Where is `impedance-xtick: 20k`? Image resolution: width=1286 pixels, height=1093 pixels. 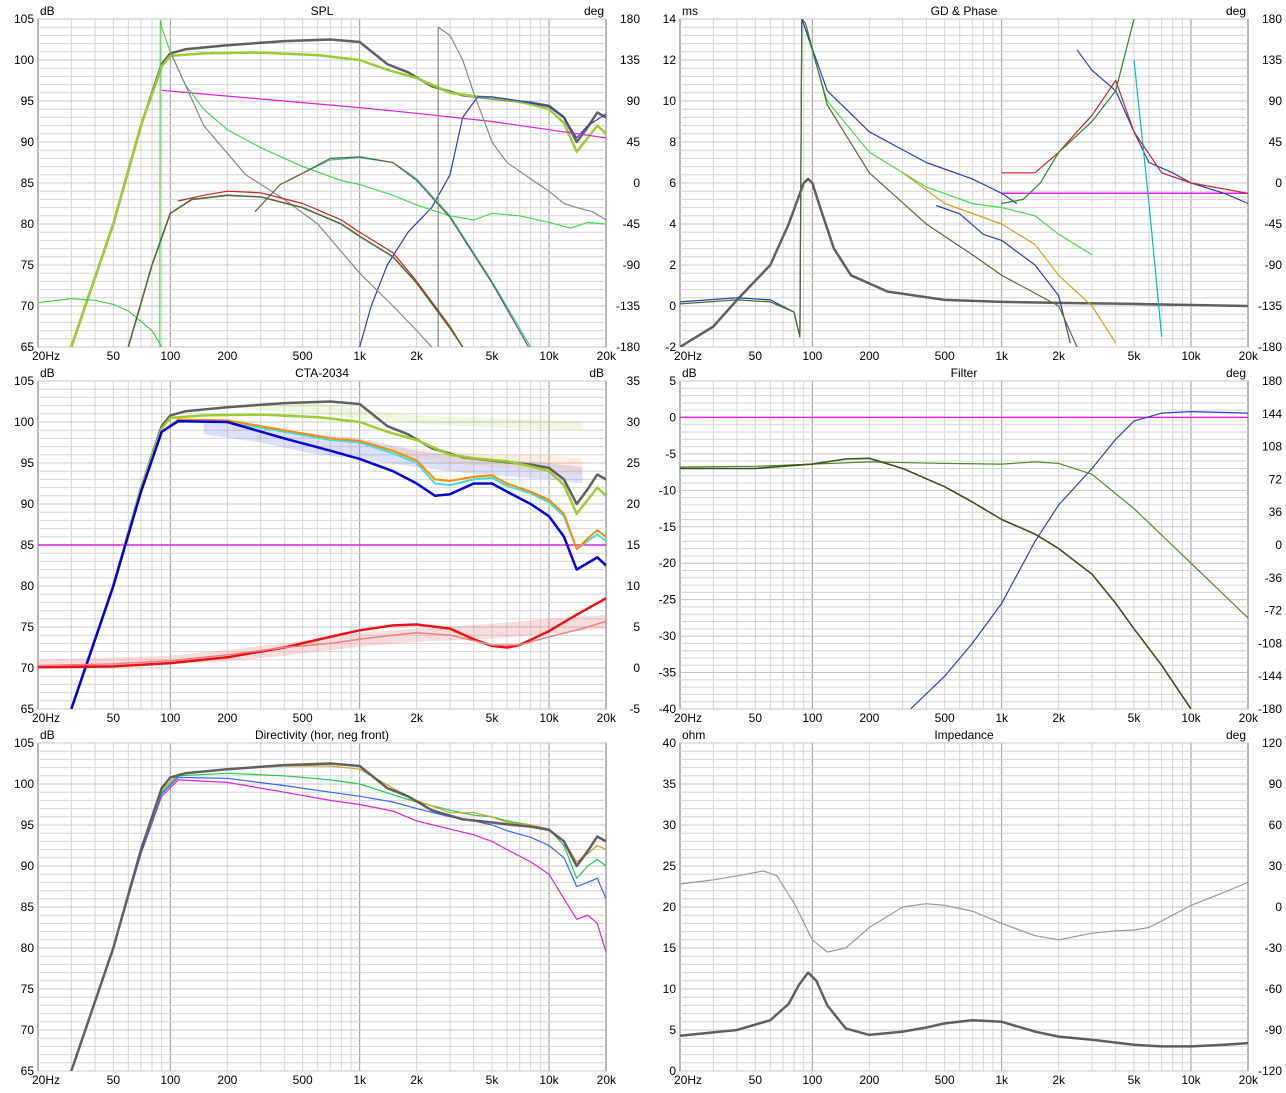
impedance-xtick: 20k is located at coordinates (1249, 1080).